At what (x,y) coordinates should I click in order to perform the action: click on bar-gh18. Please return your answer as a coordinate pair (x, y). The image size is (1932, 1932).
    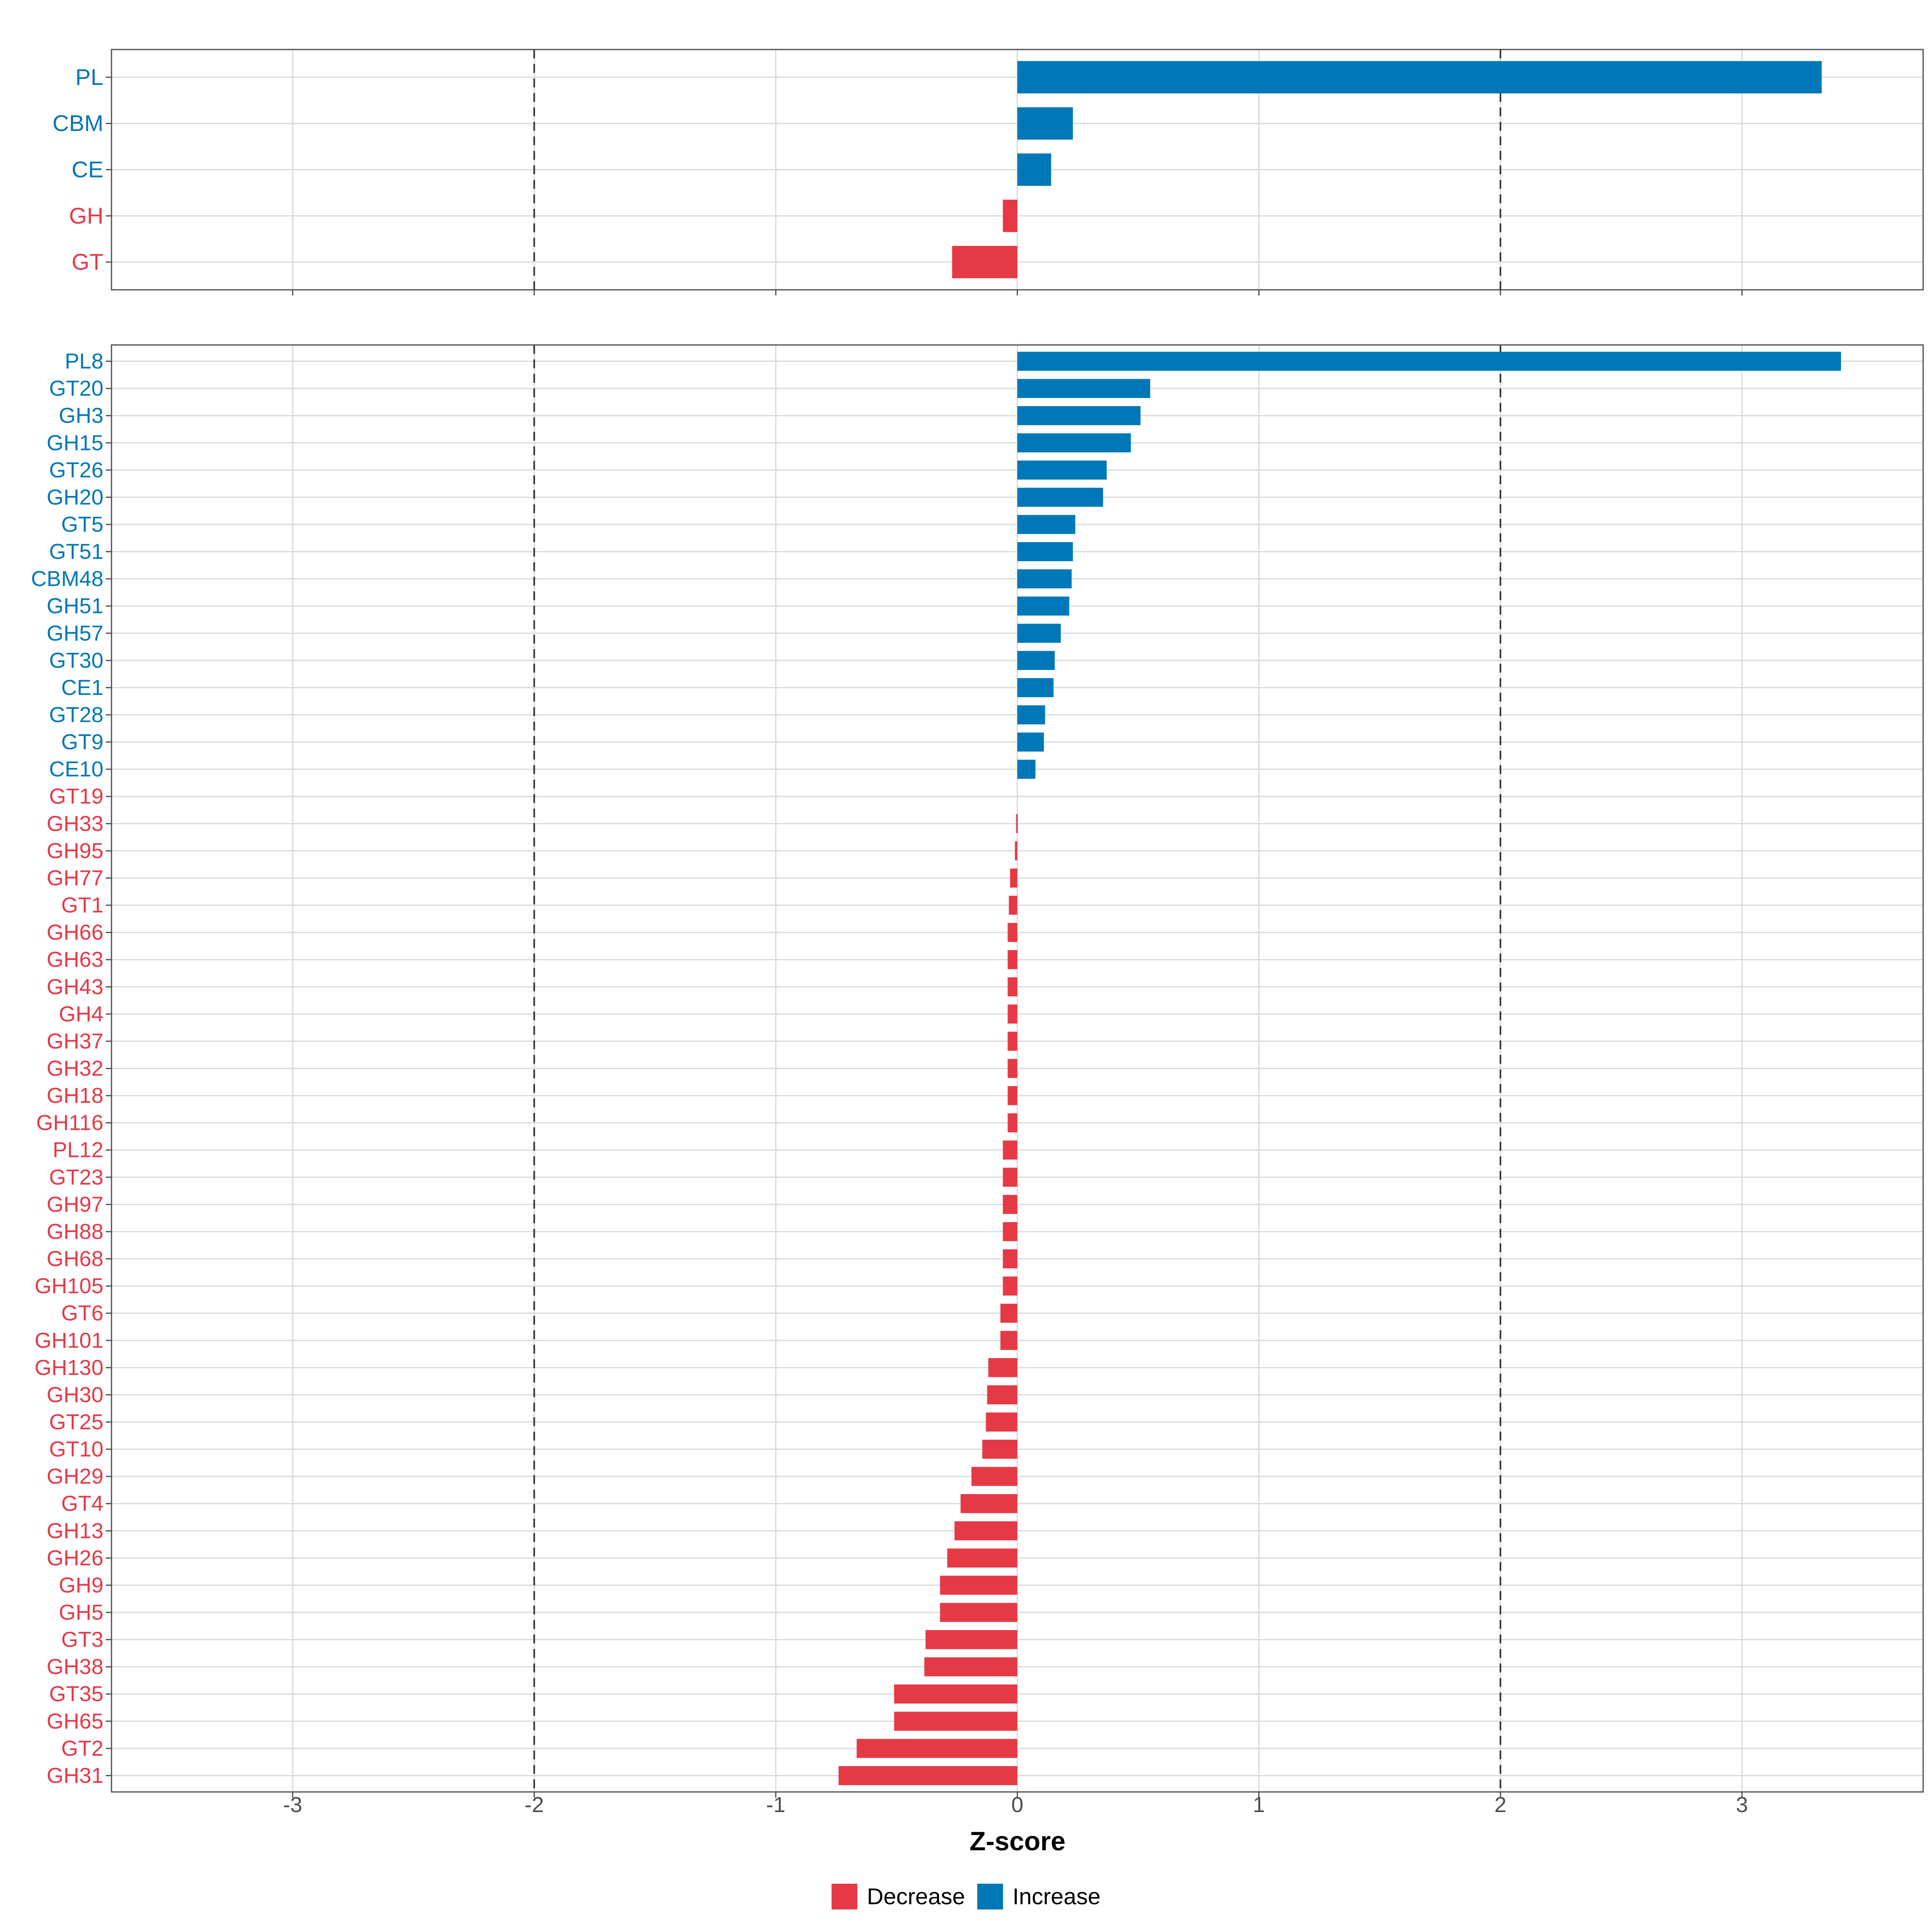
    Looking at the image, I should click on (1012, 1095).